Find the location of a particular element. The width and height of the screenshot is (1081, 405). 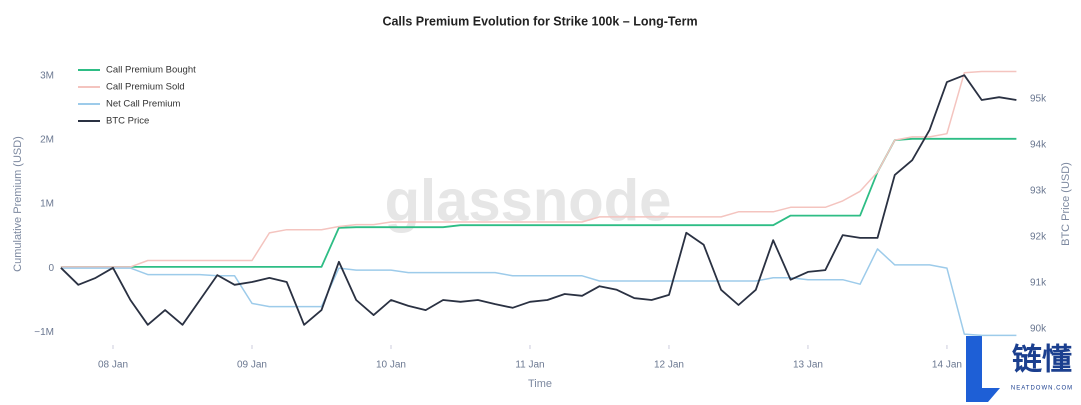

x-tick-label: 14 Jan is located at coordinates (947, 365).